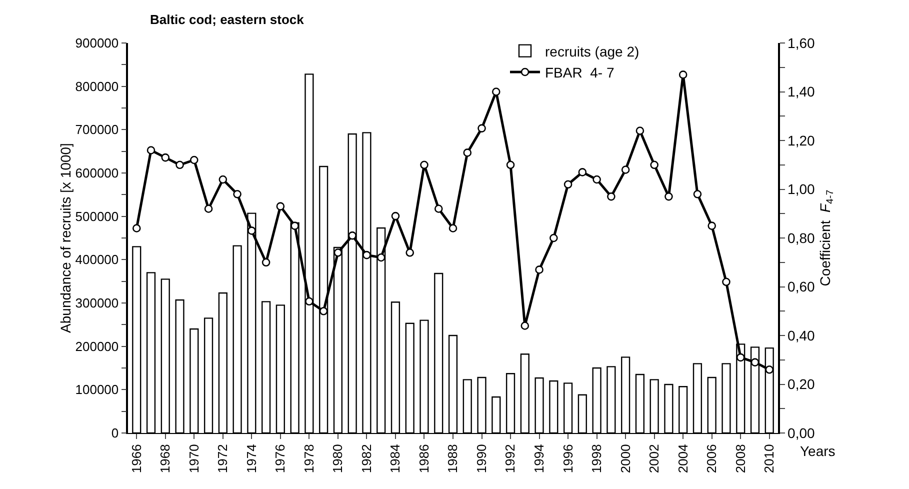 This screenshot has width=909, height=489. Describe the element at coordinates (579, 72) in the screenshot. I see `legend-label: FBAR 4- 7` at that location.